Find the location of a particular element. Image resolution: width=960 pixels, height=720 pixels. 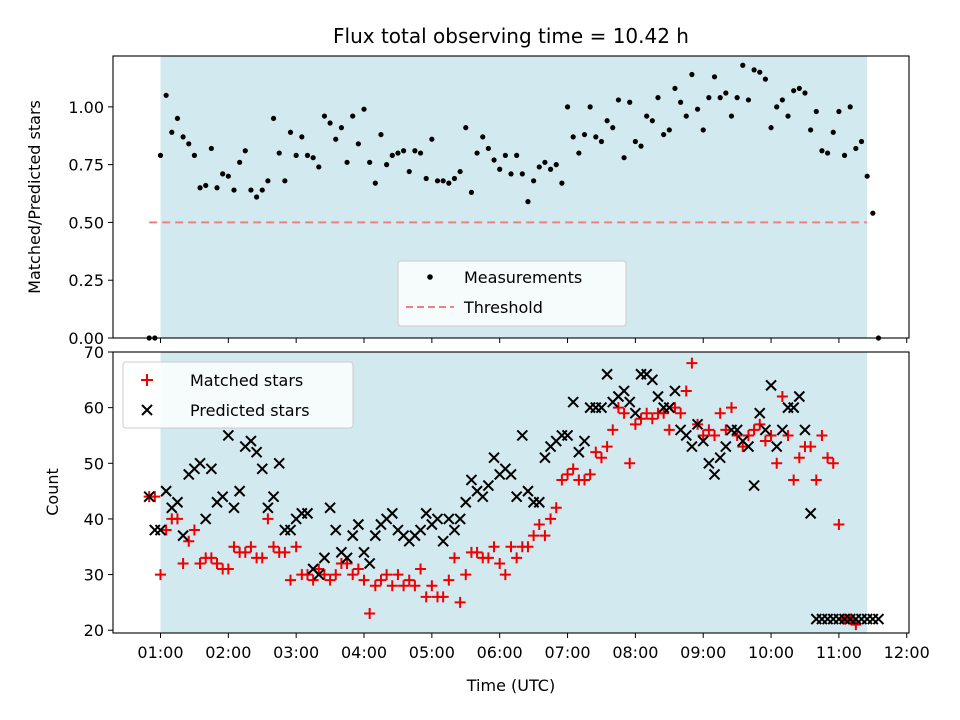

top-y-axis-label: Matched/Predicted stars is located at coordinates (34, 197).